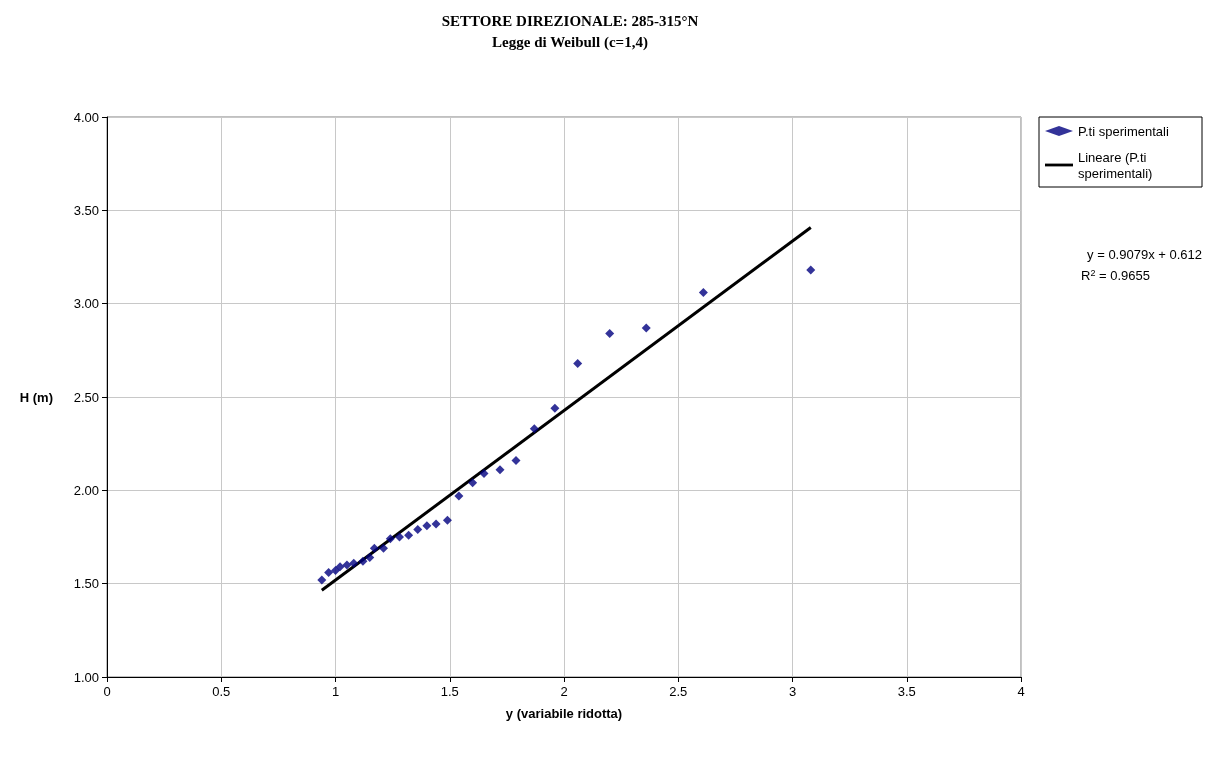 This screenshot has height=761, width=1210. I want to click on x-tick-label: 1, so click(335, 691).